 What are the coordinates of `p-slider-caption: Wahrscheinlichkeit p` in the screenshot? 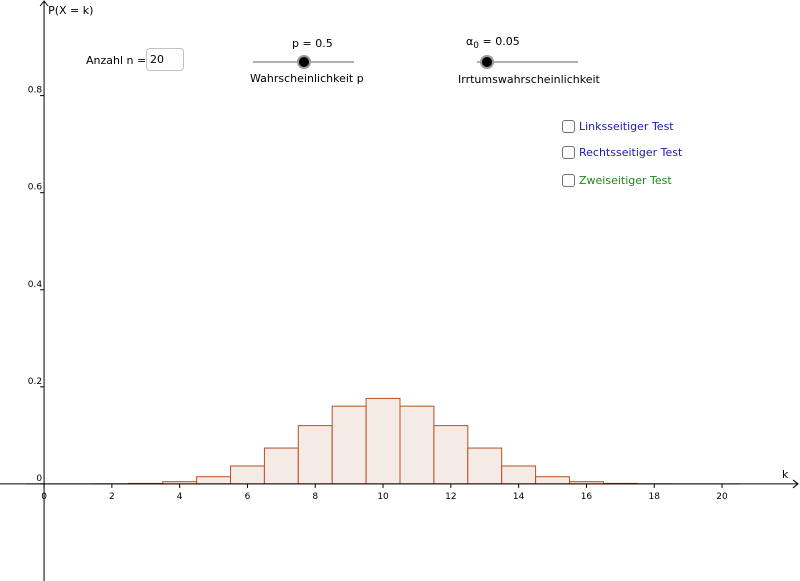 It's located at (307, 78).